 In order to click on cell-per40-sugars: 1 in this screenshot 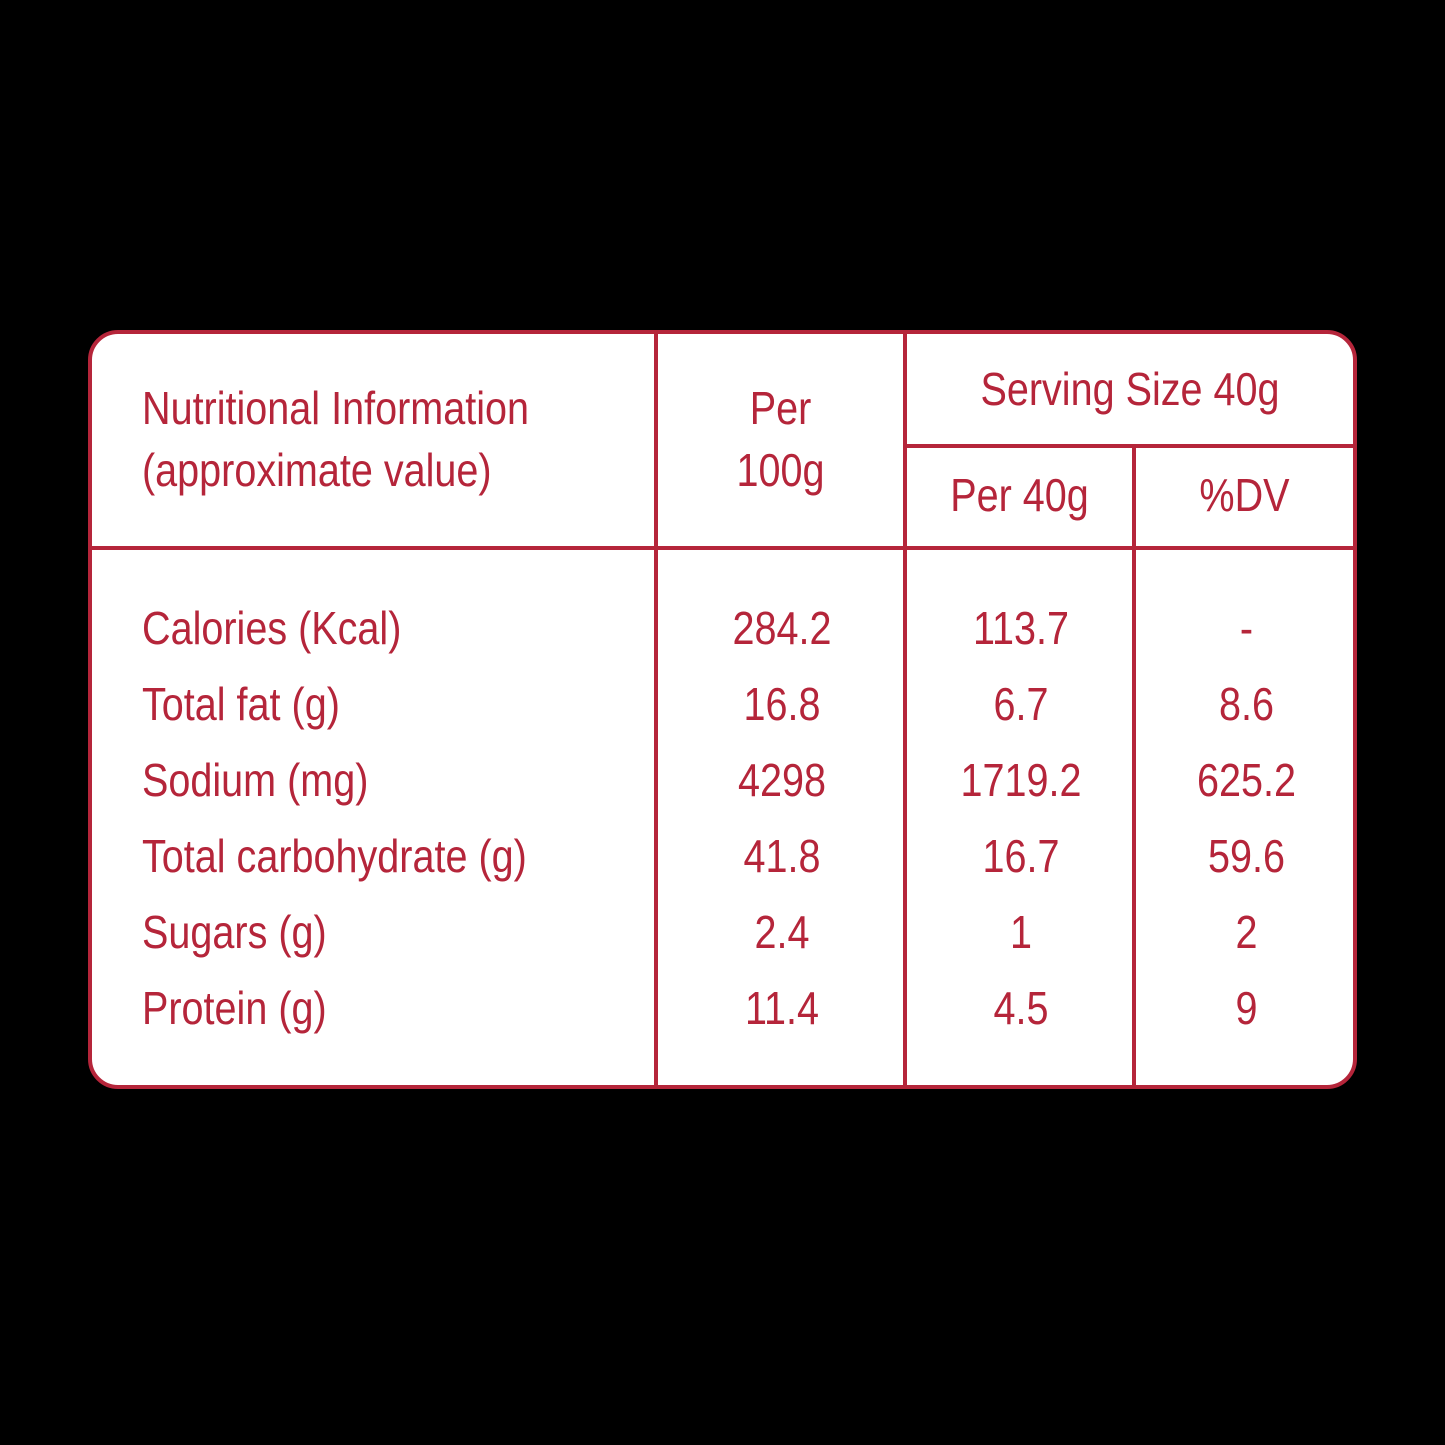, I will do `click(1021, 932)`.